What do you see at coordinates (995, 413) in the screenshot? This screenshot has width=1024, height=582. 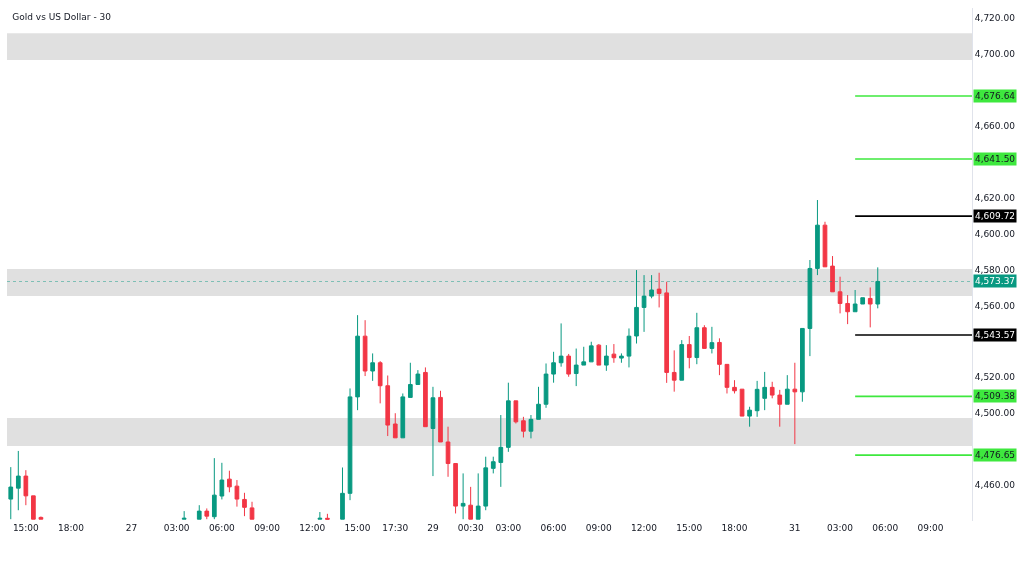 I see `y-tick-label: 4,500.00` at bounding box center [995, 413].